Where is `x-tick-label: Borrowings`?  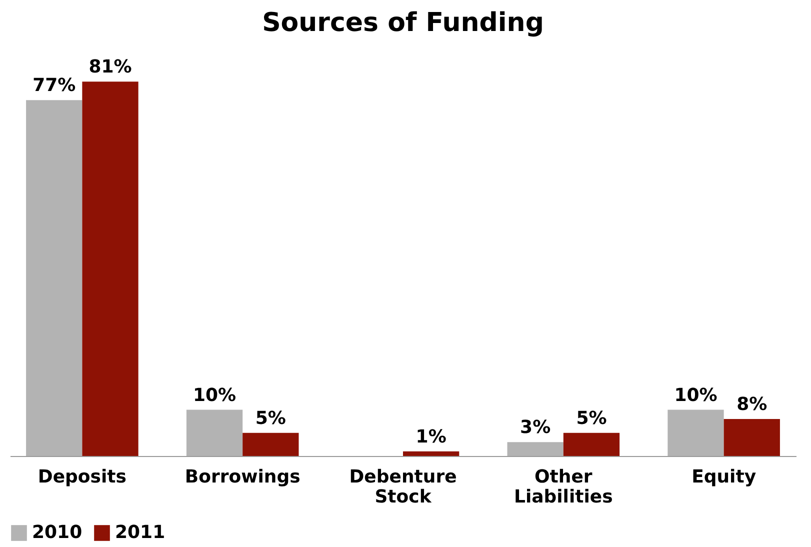
x-tick-label: Borrowings is located at coordinates (242, 477).